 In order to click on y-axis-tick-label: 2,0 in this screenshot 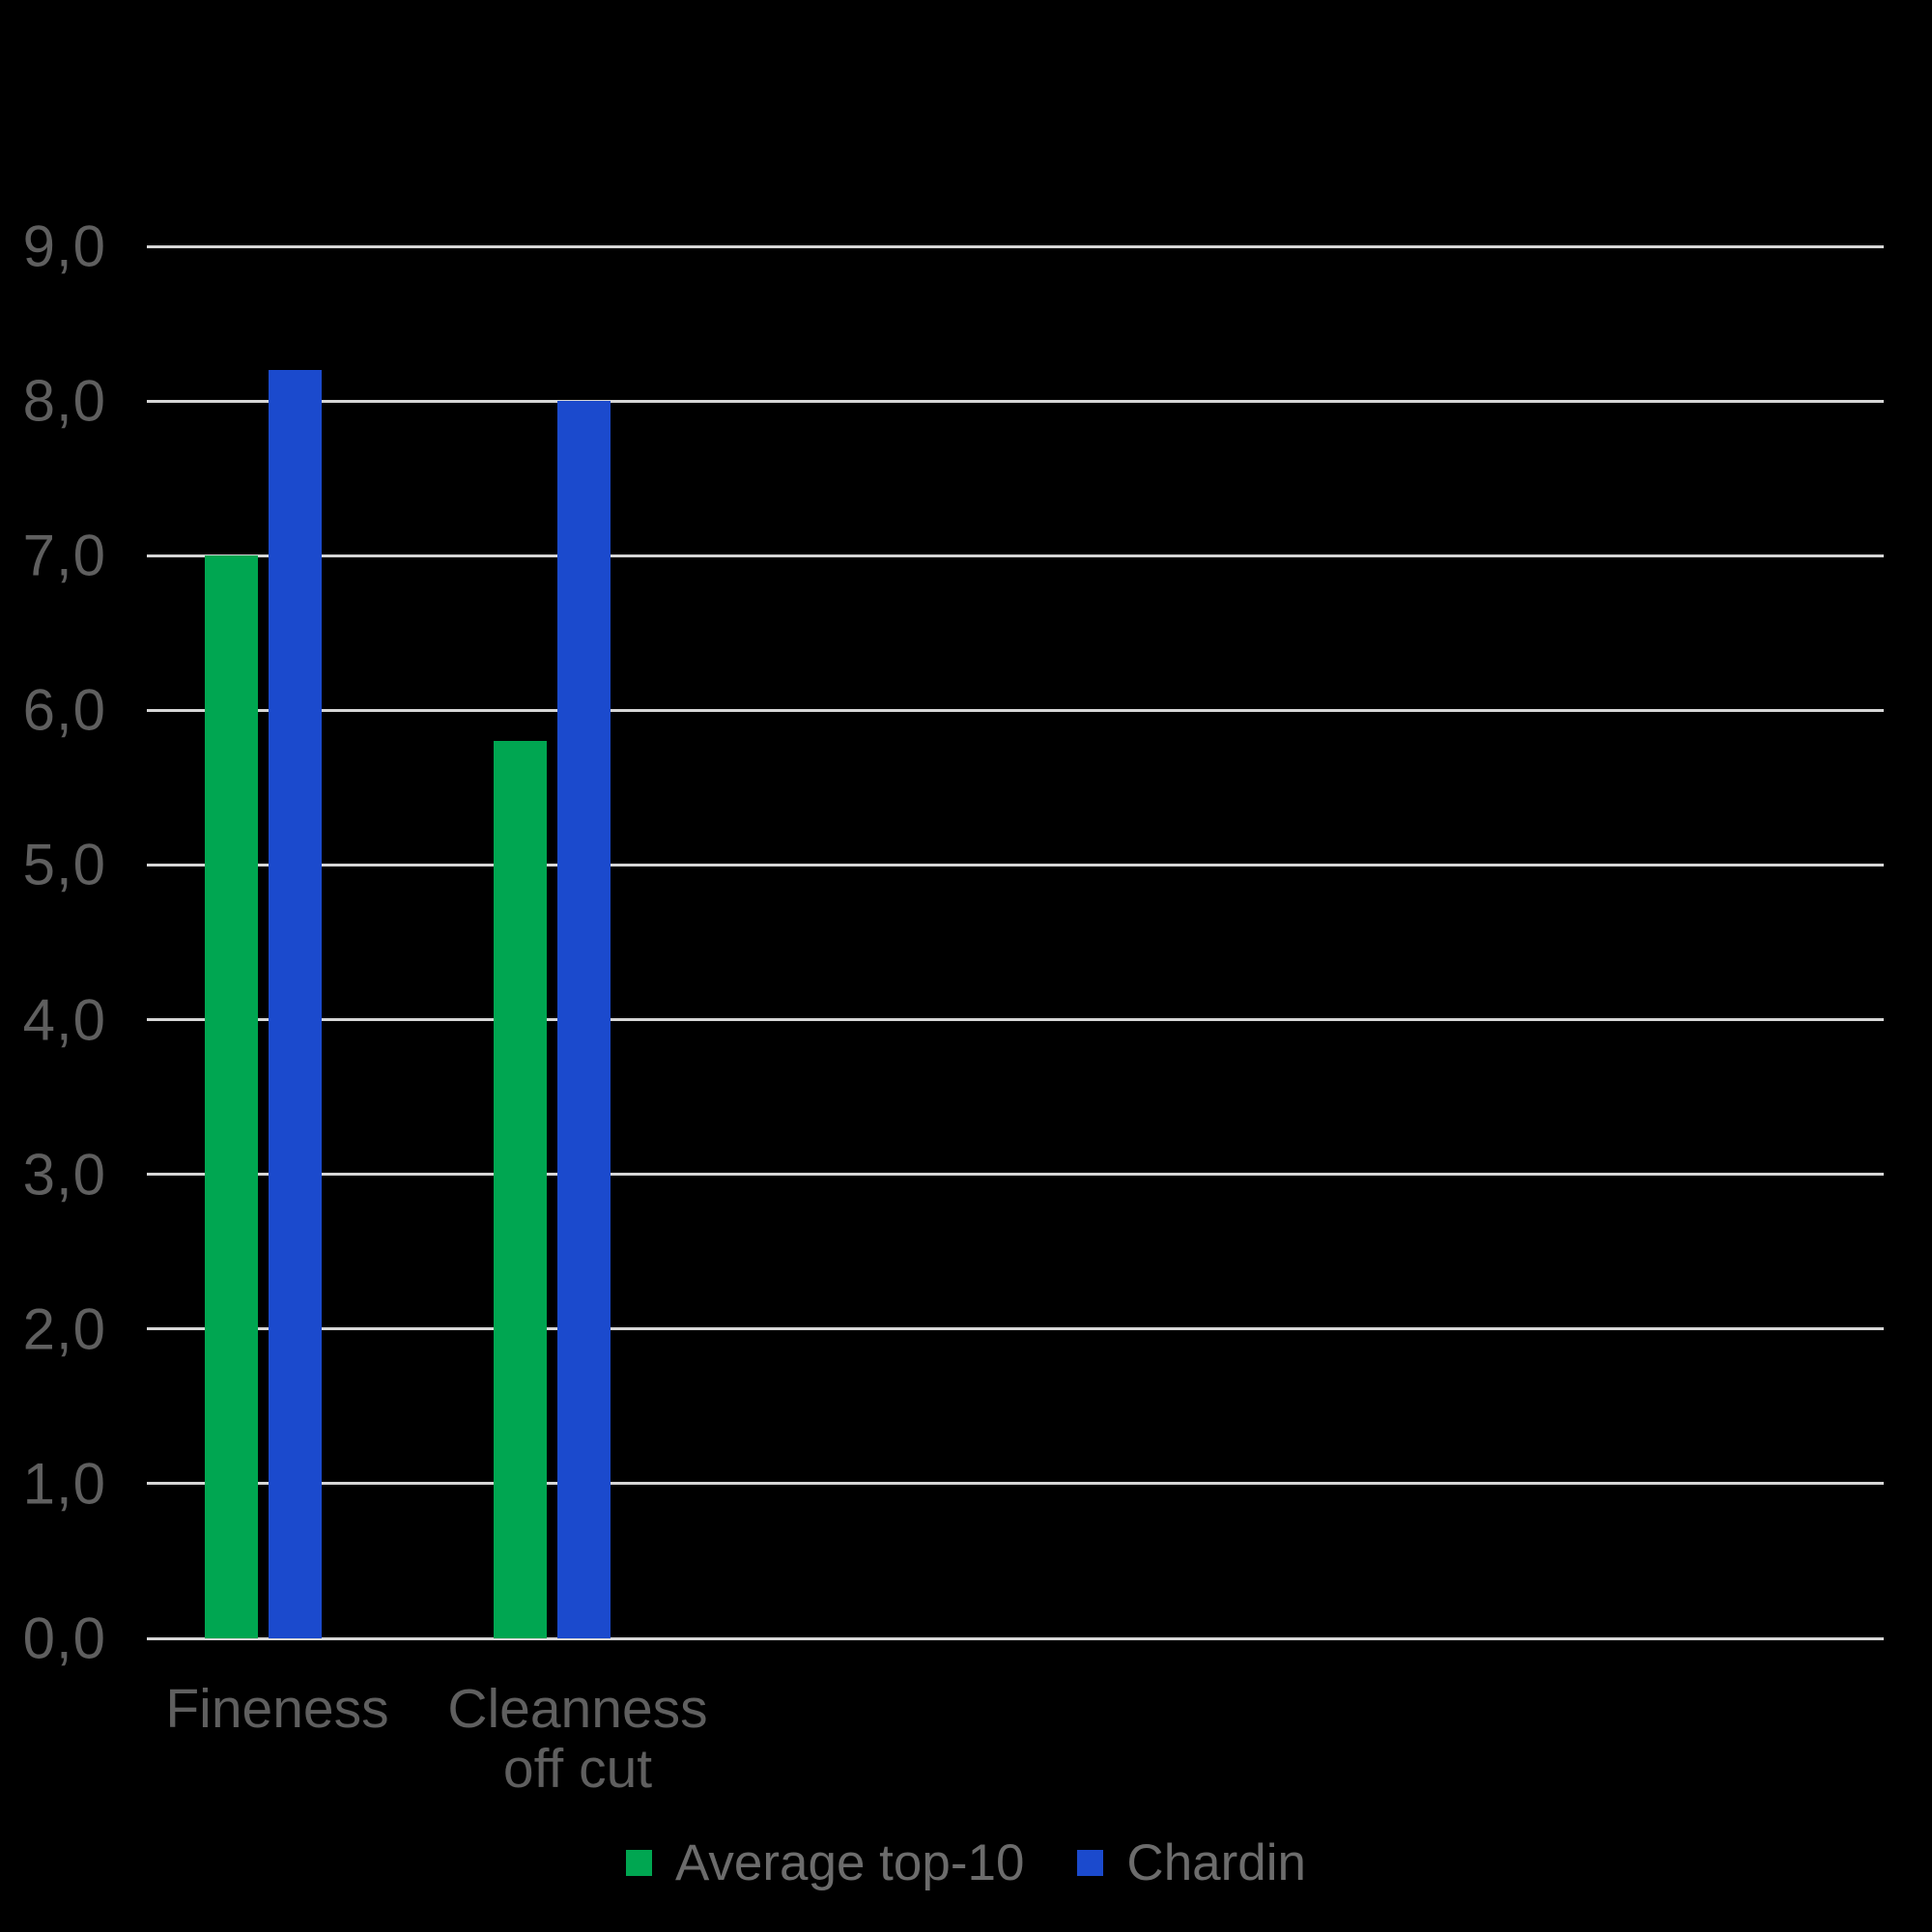, I will do `click(64, 1329)`.